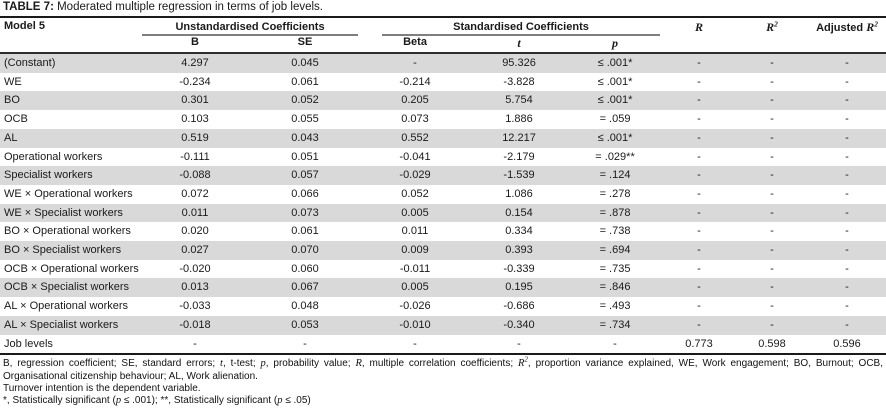 The image size is (886, 410). Describe the element at coordinates (195, 212) in the screenshot. I see `cell-value: 0.011` at that location.